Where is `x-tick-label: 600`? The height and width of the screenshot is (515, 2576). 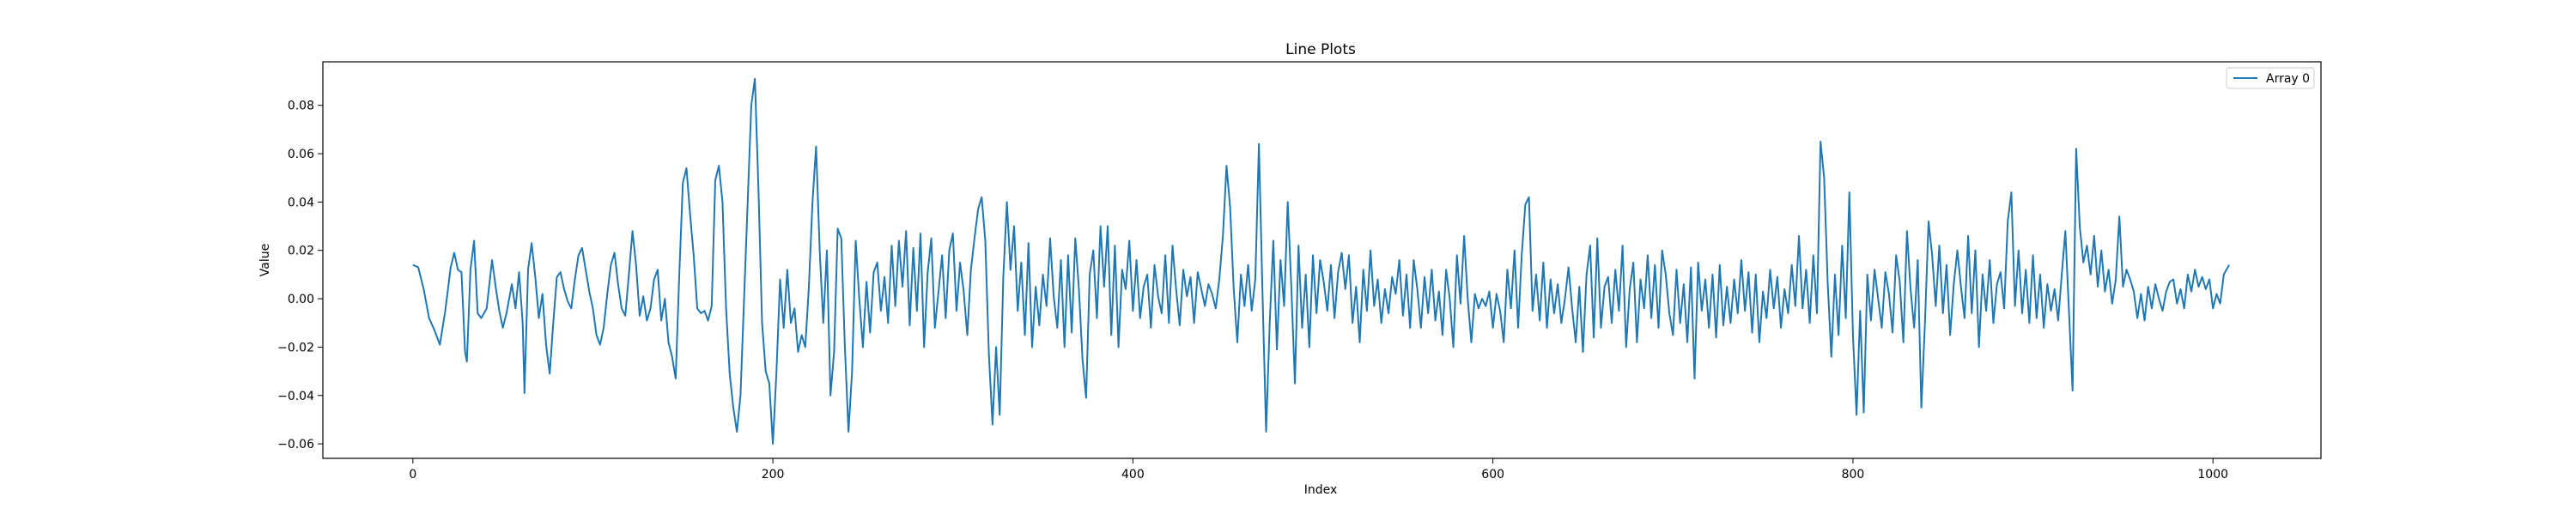 x-tick-label: 600 is located at coordinates (1492, 475).